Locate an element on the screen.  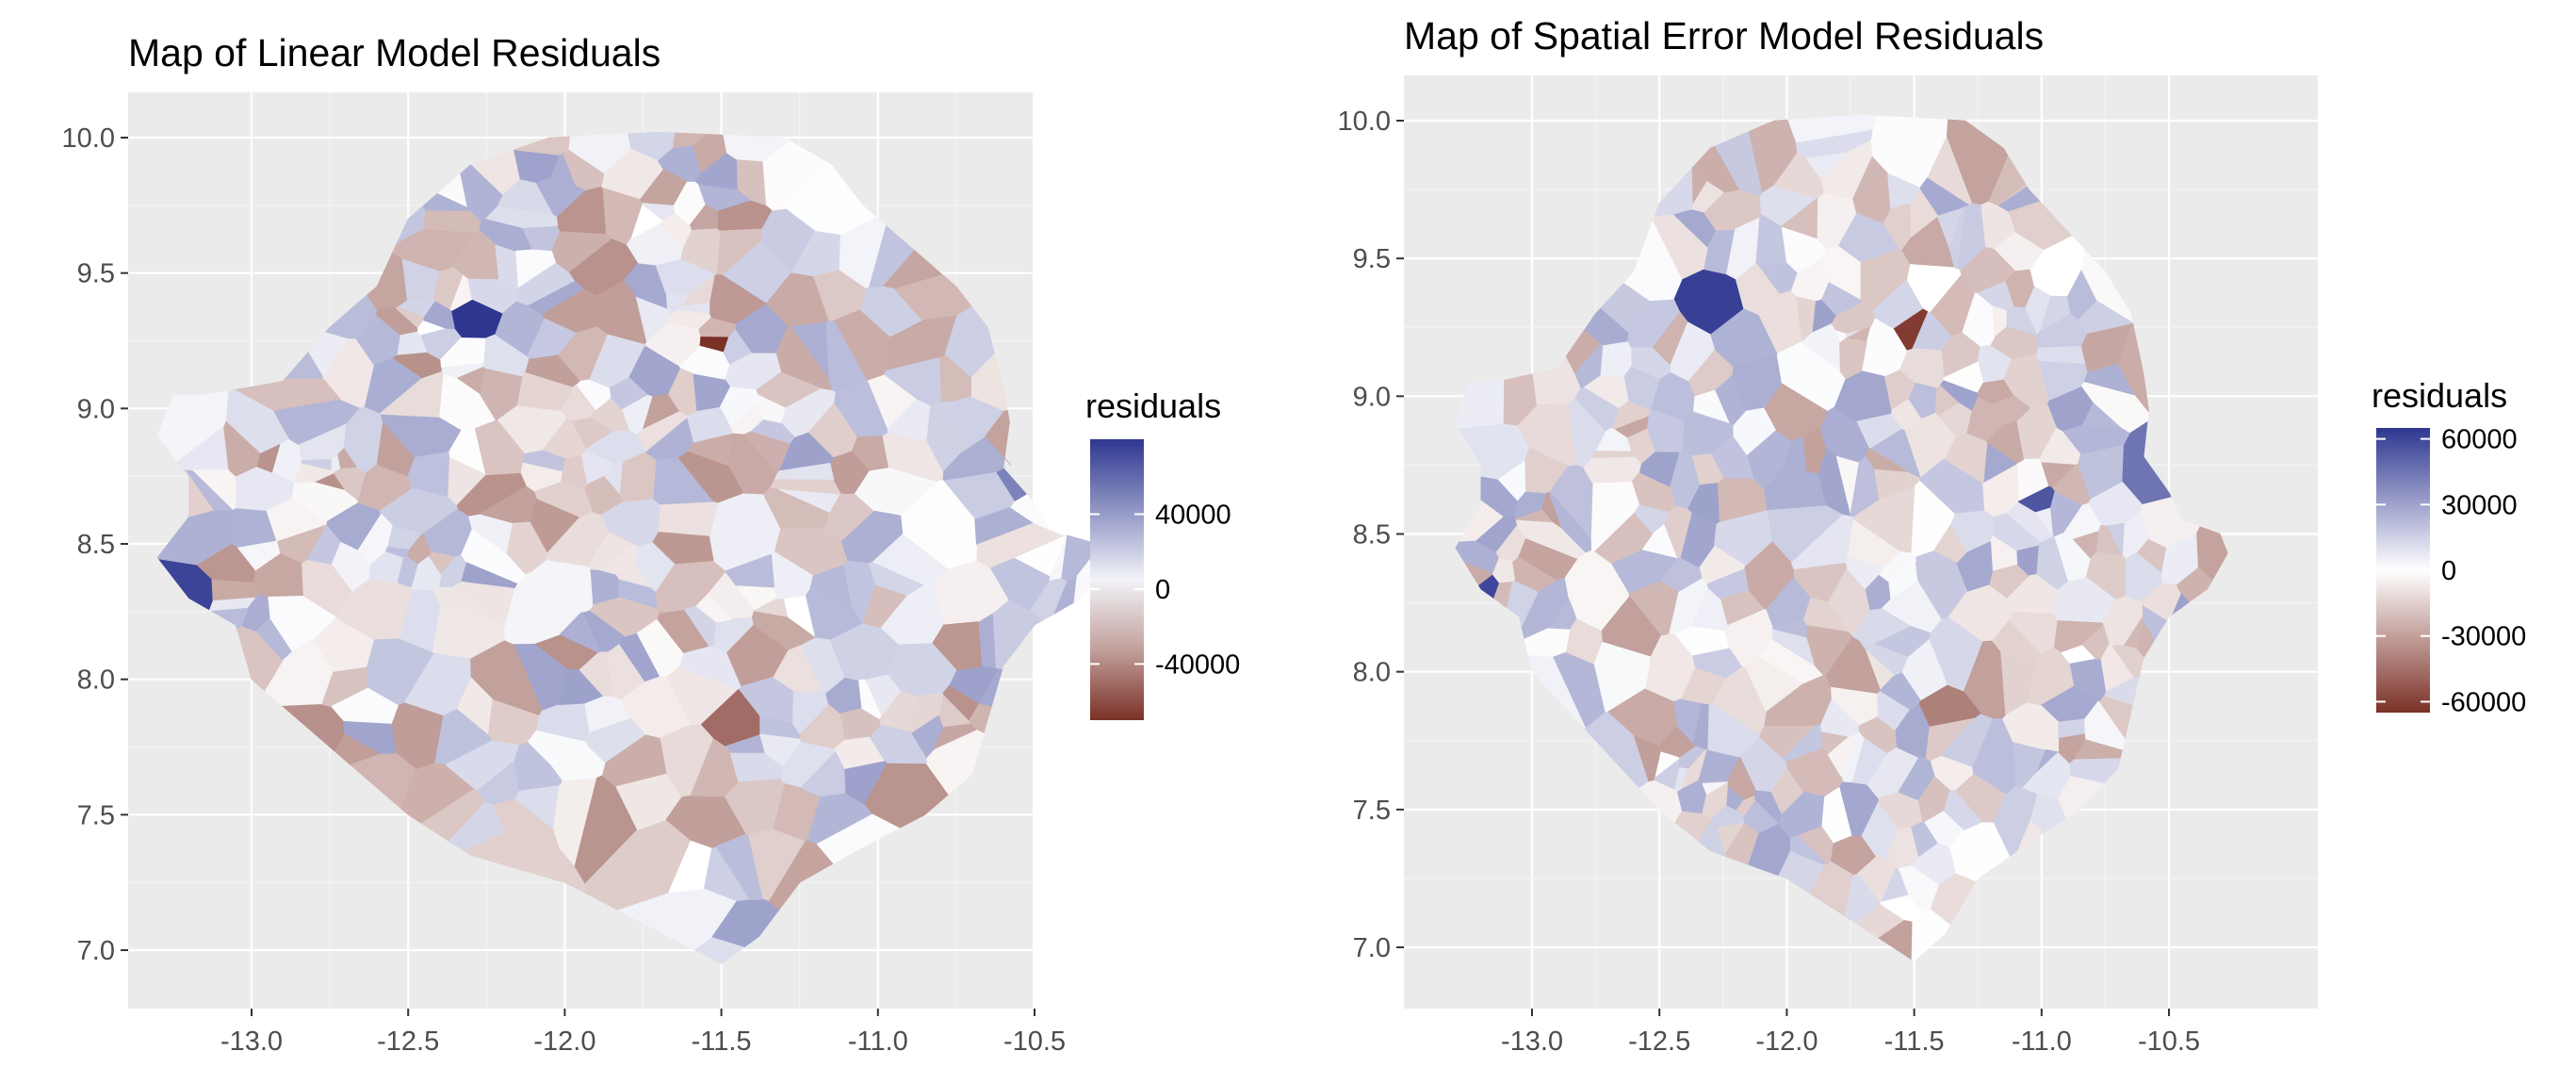
x-tick-label: -11.0 is located at coordinates (878, 1042).